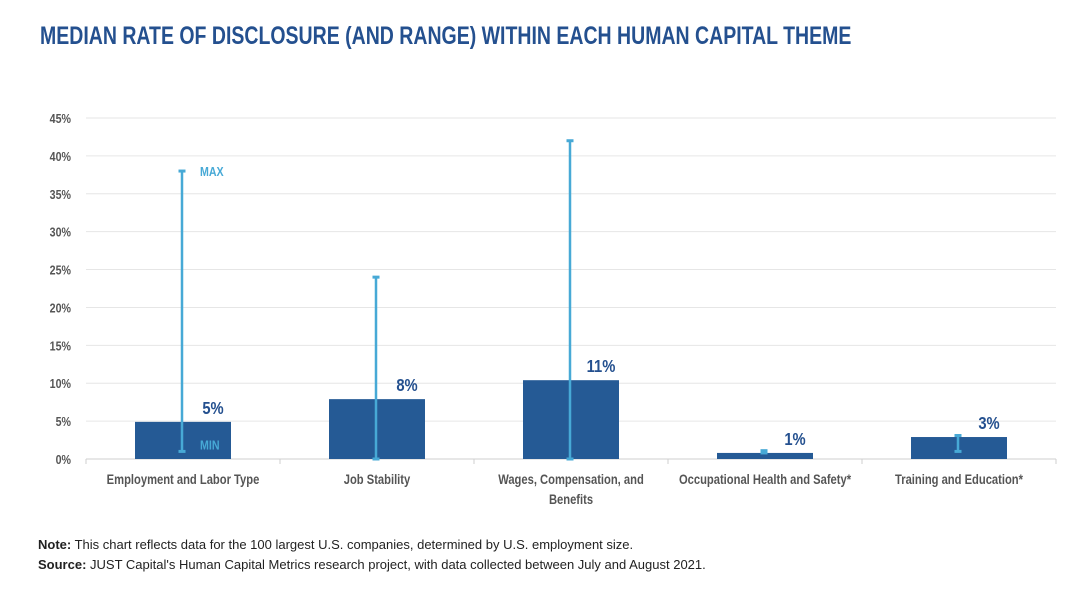 The image size is (1082, 606). What do you see at coordinates (61, 289) in the screenshot?
I see `y-axis-ticks: 0% 5% 10% 15% 20% 25% 30% 35% 40% 45%` at bounding box center [61, 289].